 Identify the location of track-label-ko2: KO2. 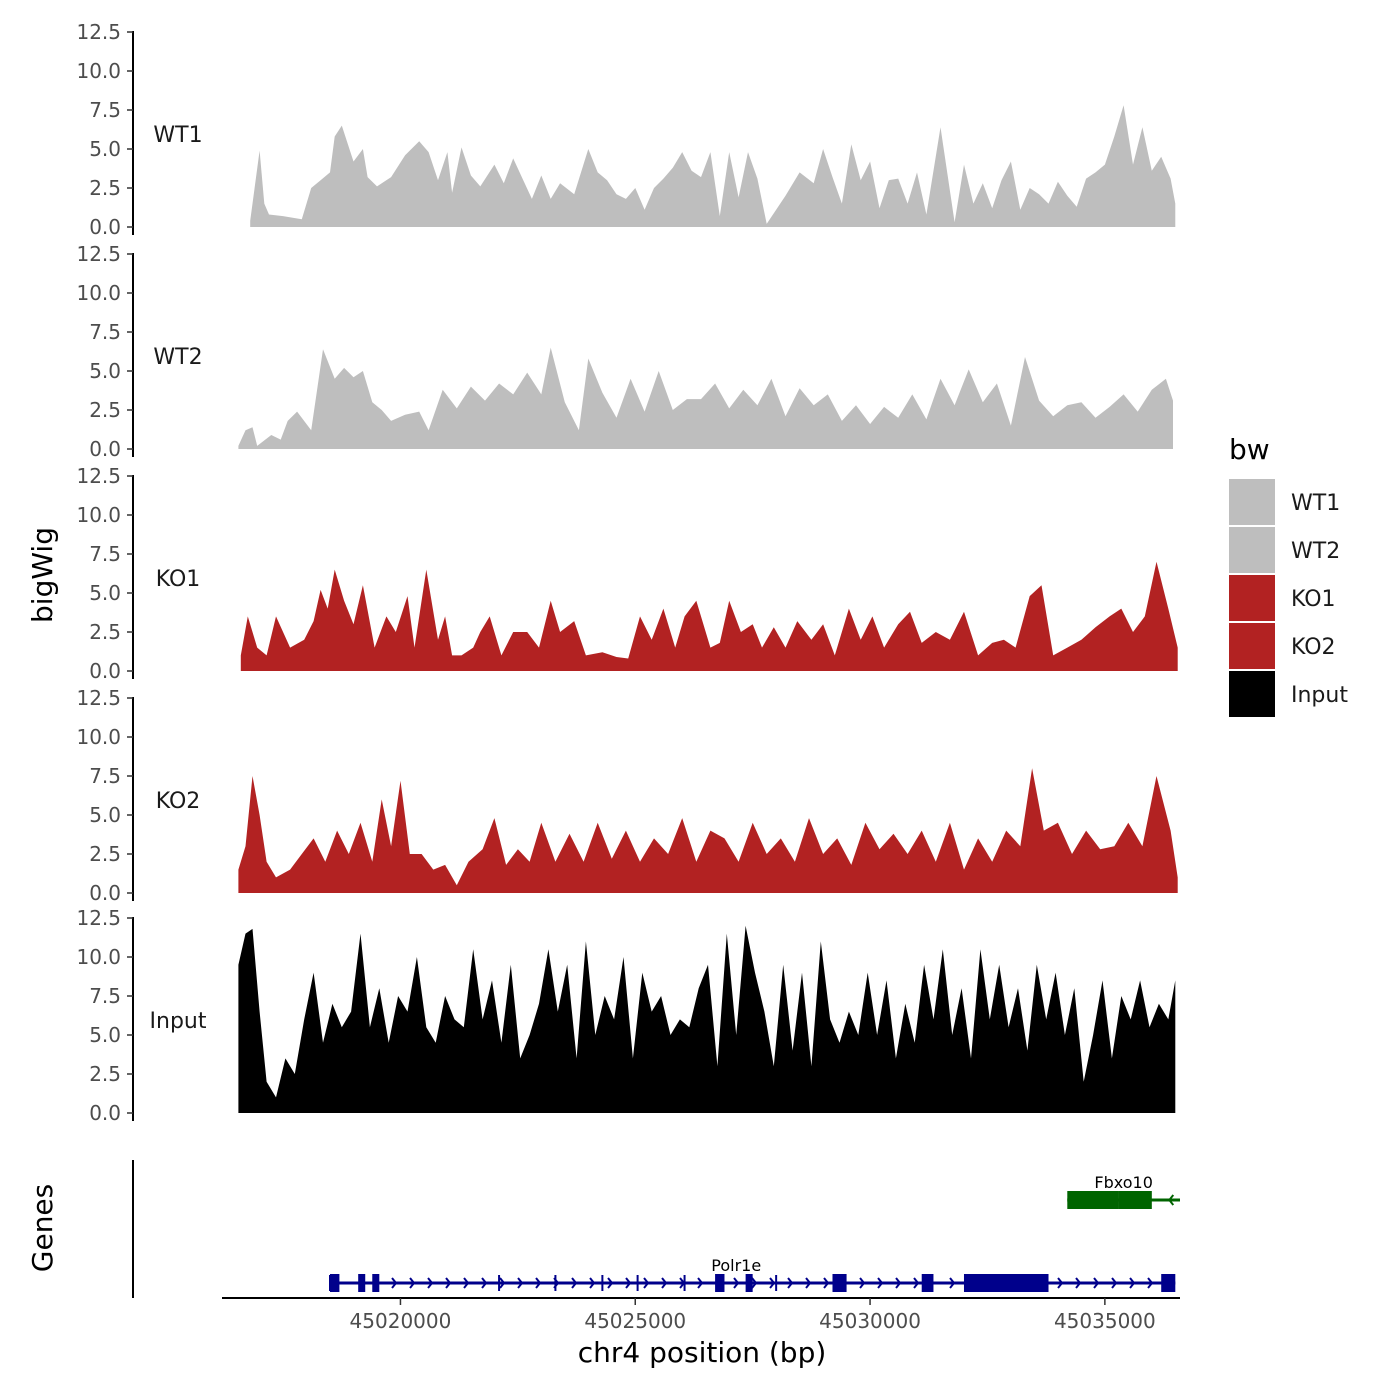
(178, 801).